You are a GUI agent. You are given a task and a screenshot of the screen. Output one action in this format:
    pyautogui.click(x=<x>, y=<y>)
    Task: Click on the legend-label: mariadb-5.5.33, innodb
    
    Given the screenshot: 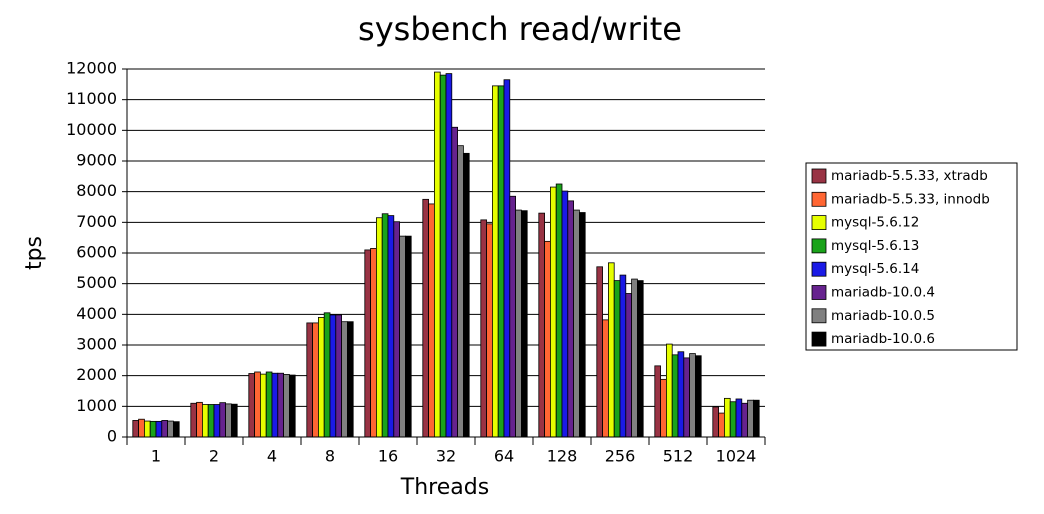 What is the action you would take?
    pyautogui.click(x=910, y=199)
    